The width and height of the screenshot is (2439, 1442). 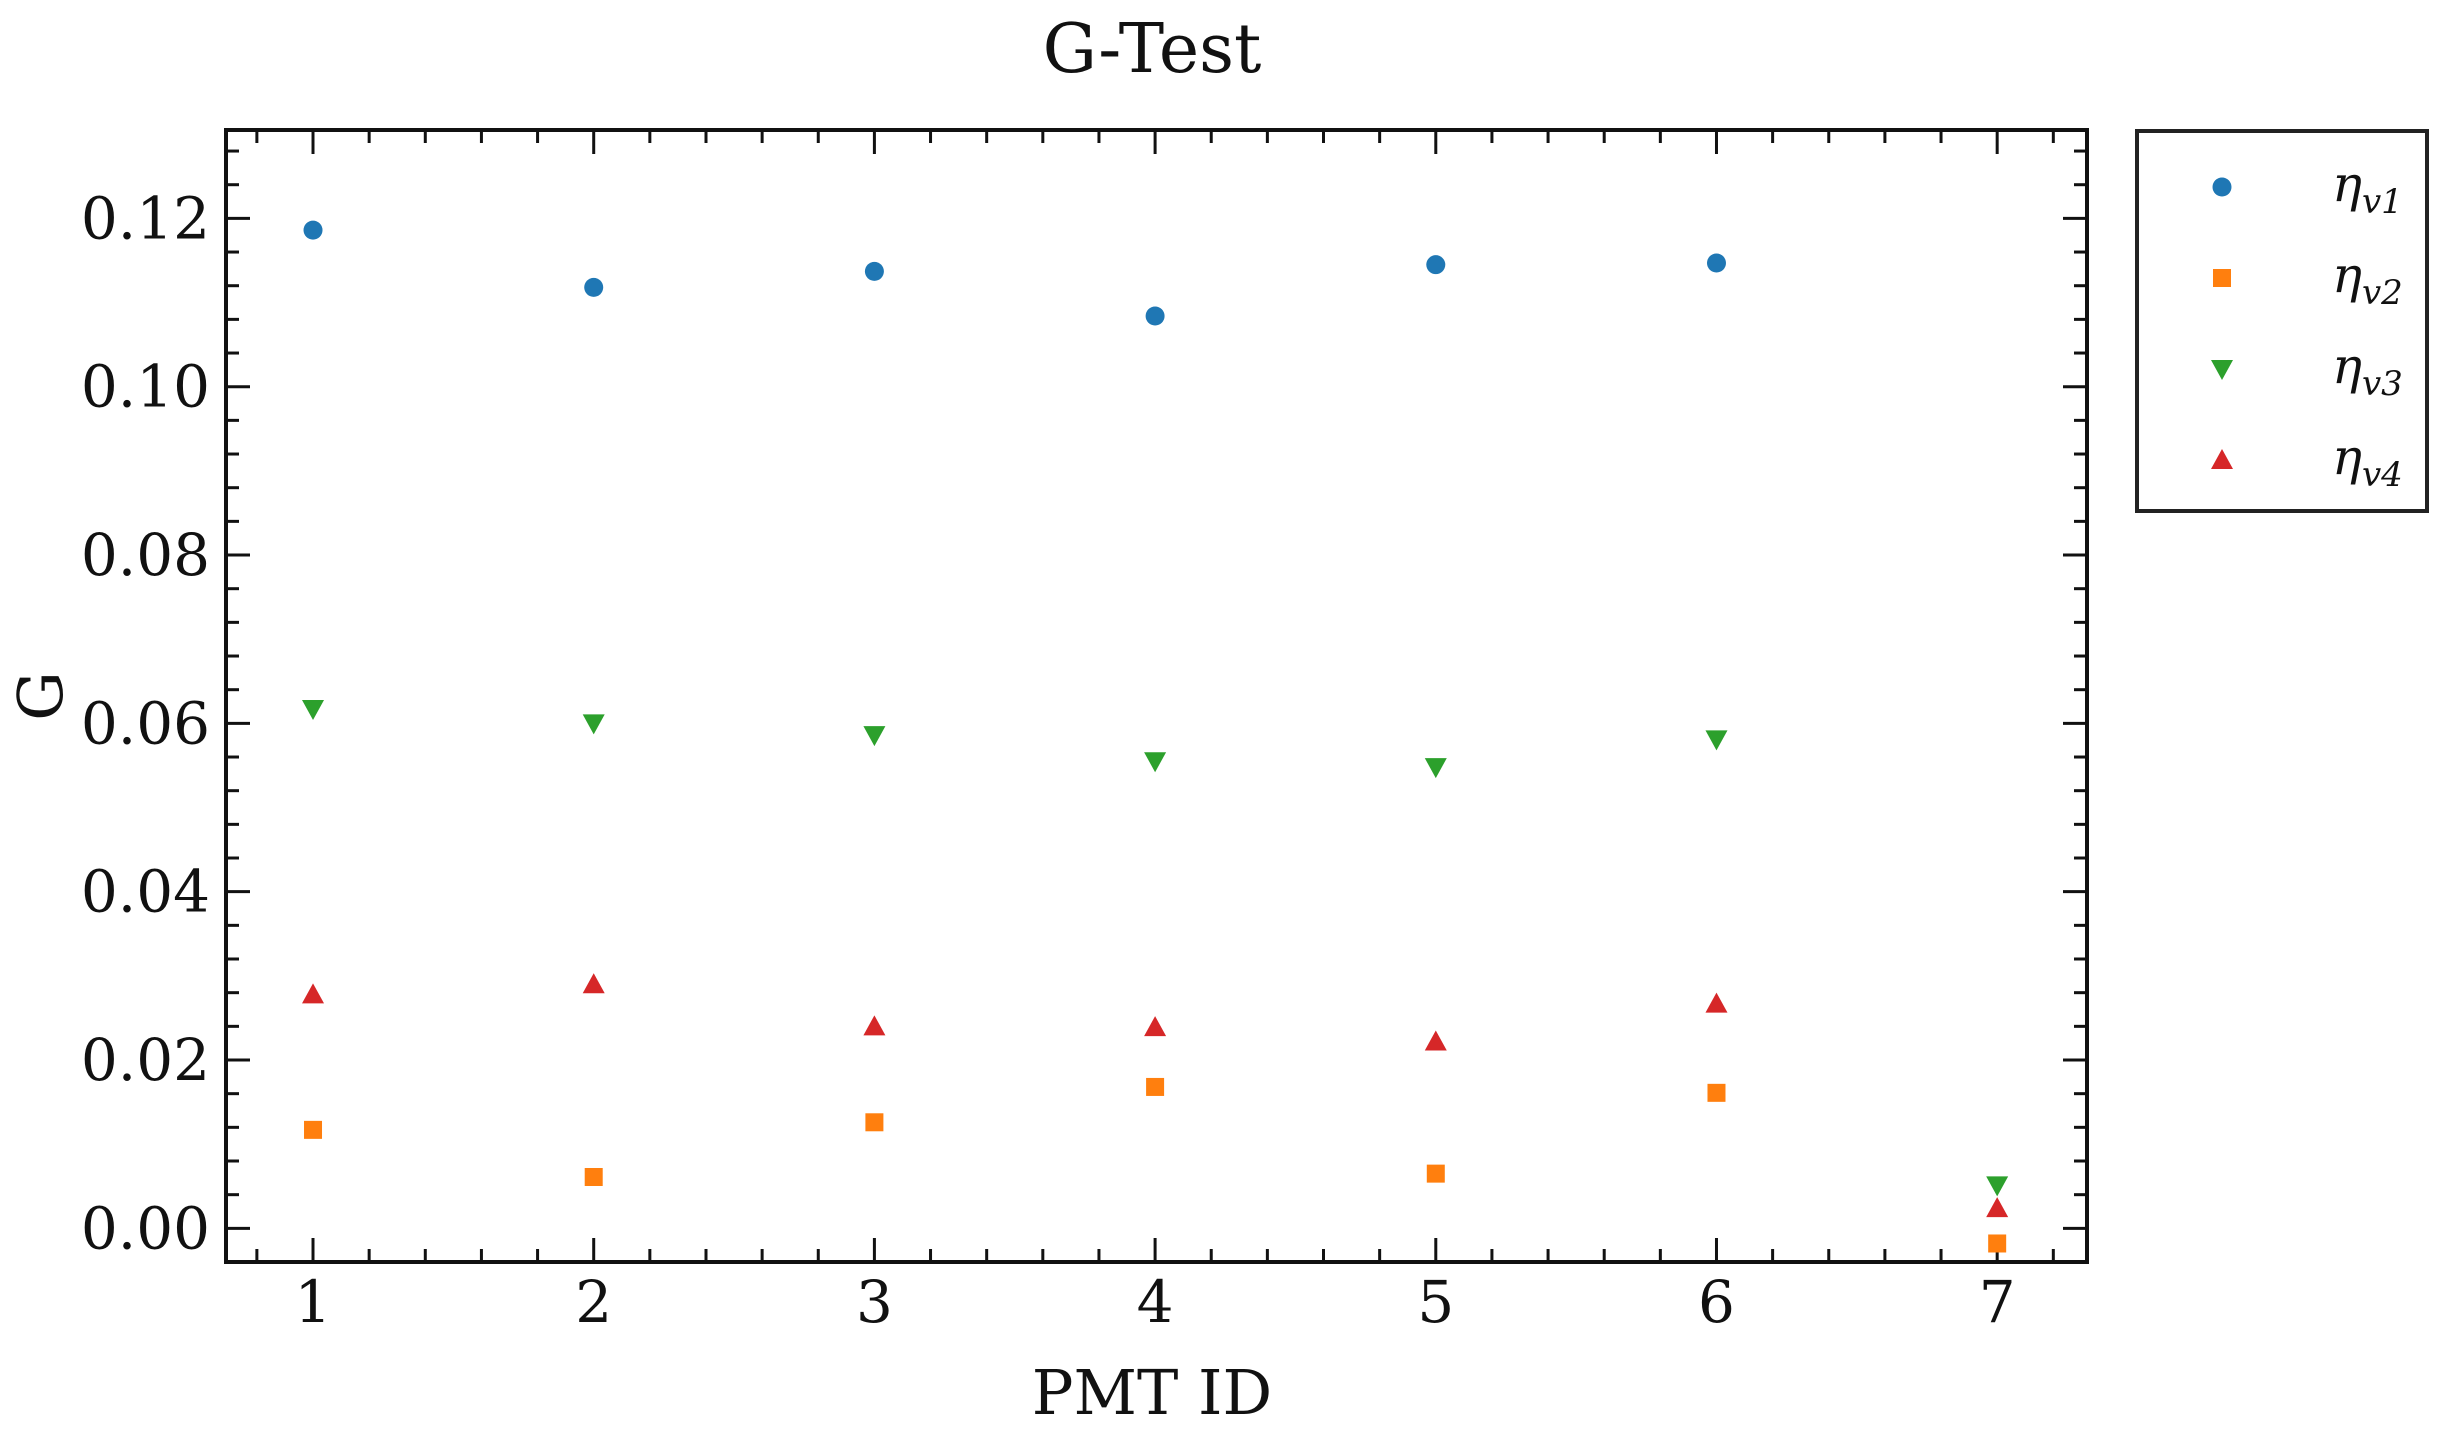 I want to click on y-tick-label: 0.10, so click(x=145, y=387).